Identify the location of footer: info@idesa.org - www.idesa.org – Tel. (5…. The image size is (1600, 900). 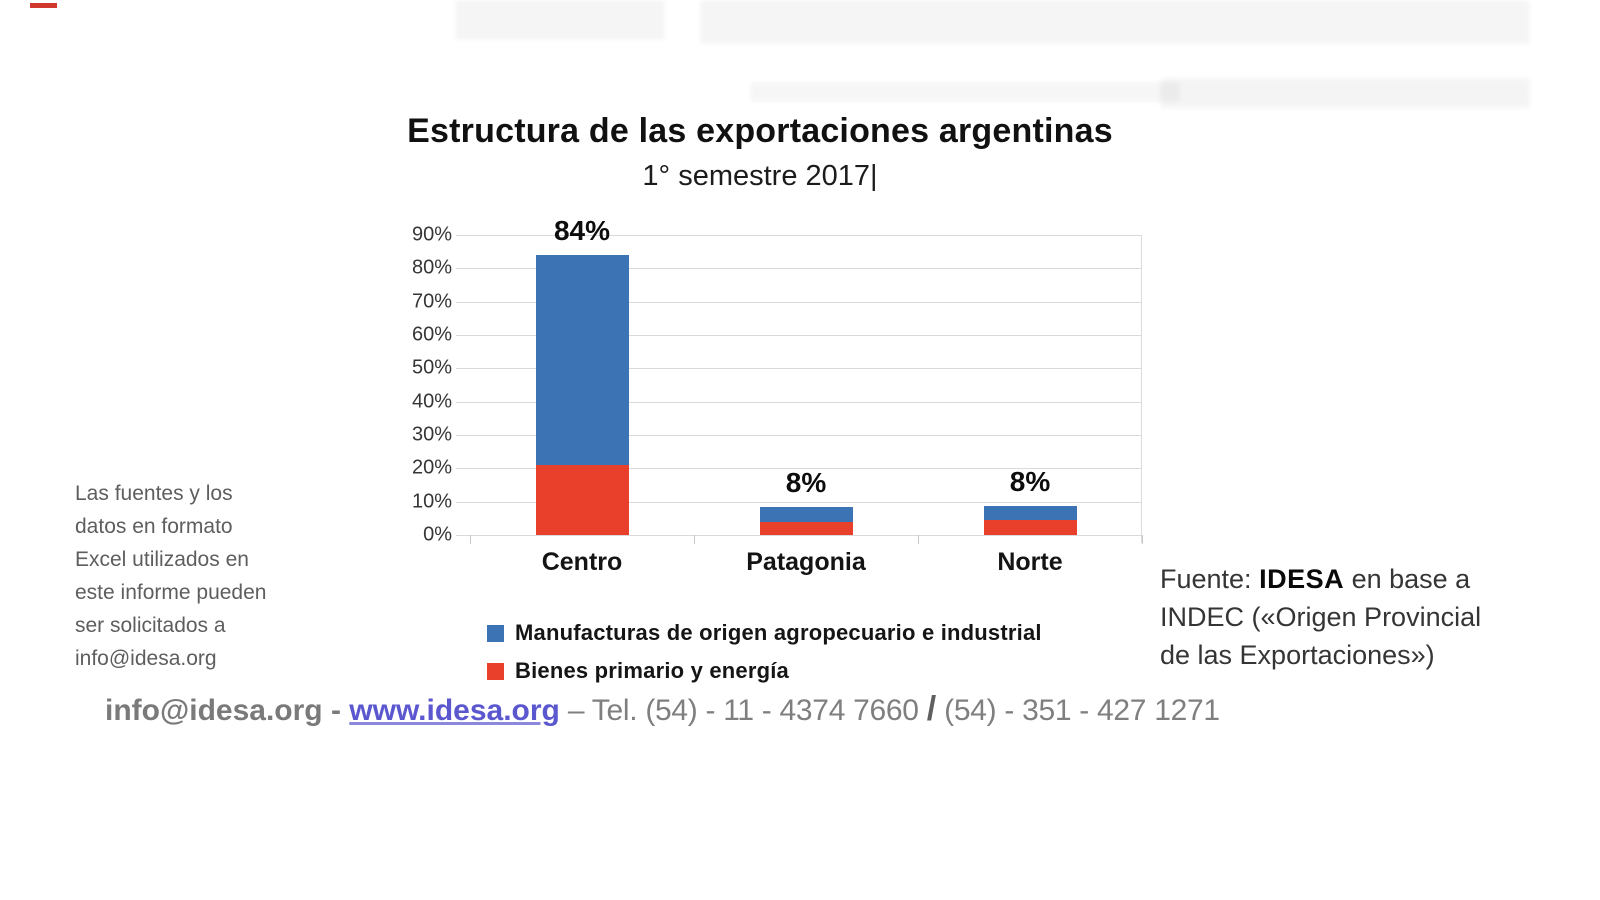
(830, 709).